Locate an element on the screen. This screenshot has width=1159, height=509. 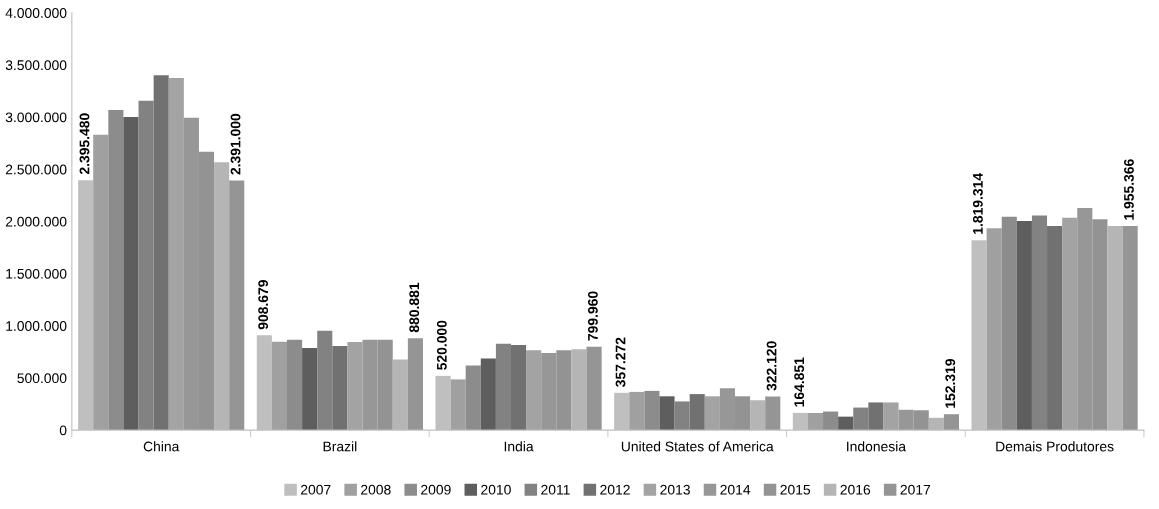
data-label: 799.960 is located at coordinates (592, 316).